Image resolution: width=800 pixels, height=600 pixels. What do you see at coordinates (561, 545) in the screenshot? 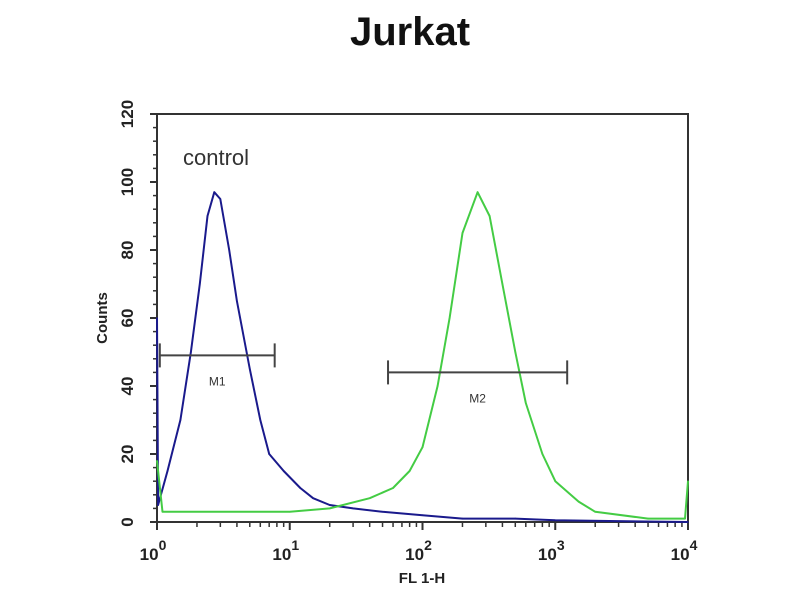
I see `tick-exponent: 3` at bounding box center [561, 545].